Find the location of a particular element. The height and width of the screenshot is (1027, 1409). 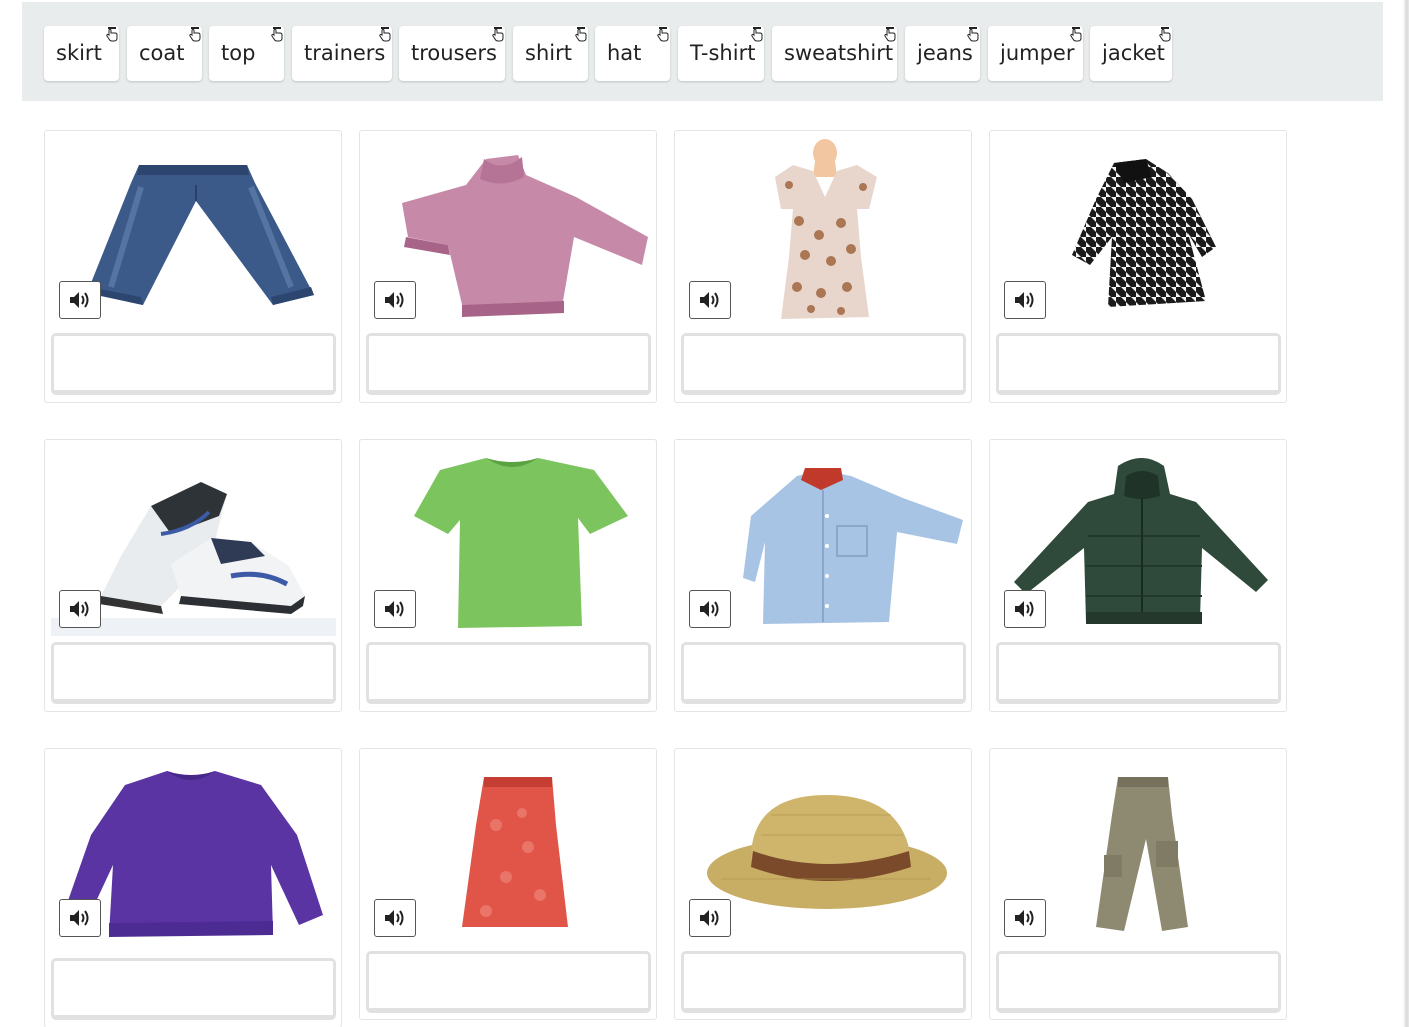

word-chip-shirt: shirt is located at coordinates (550, 53).